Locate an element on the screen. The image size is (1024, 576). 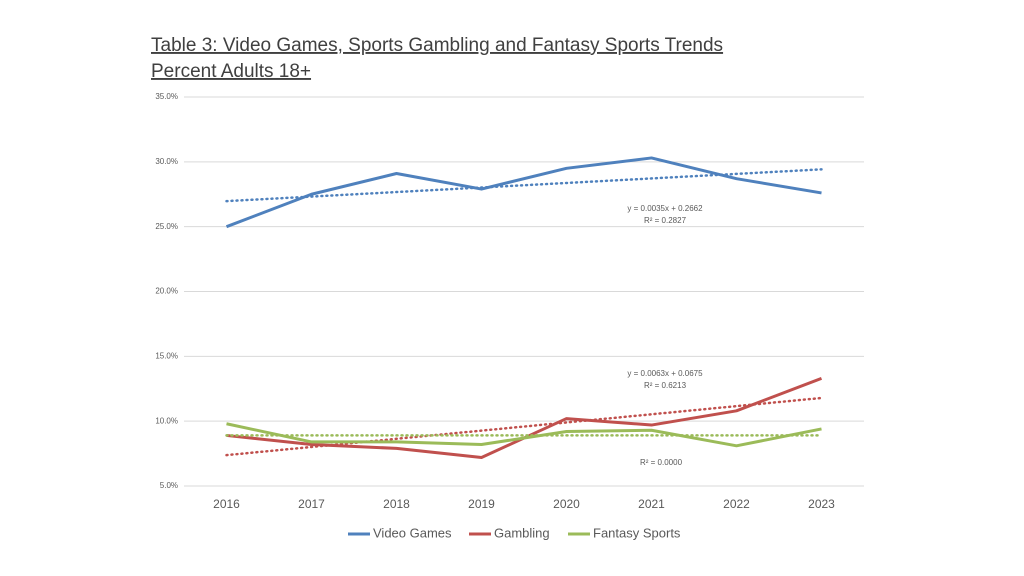
x-tick-label: 2019 is located at coordinates (481, 504).